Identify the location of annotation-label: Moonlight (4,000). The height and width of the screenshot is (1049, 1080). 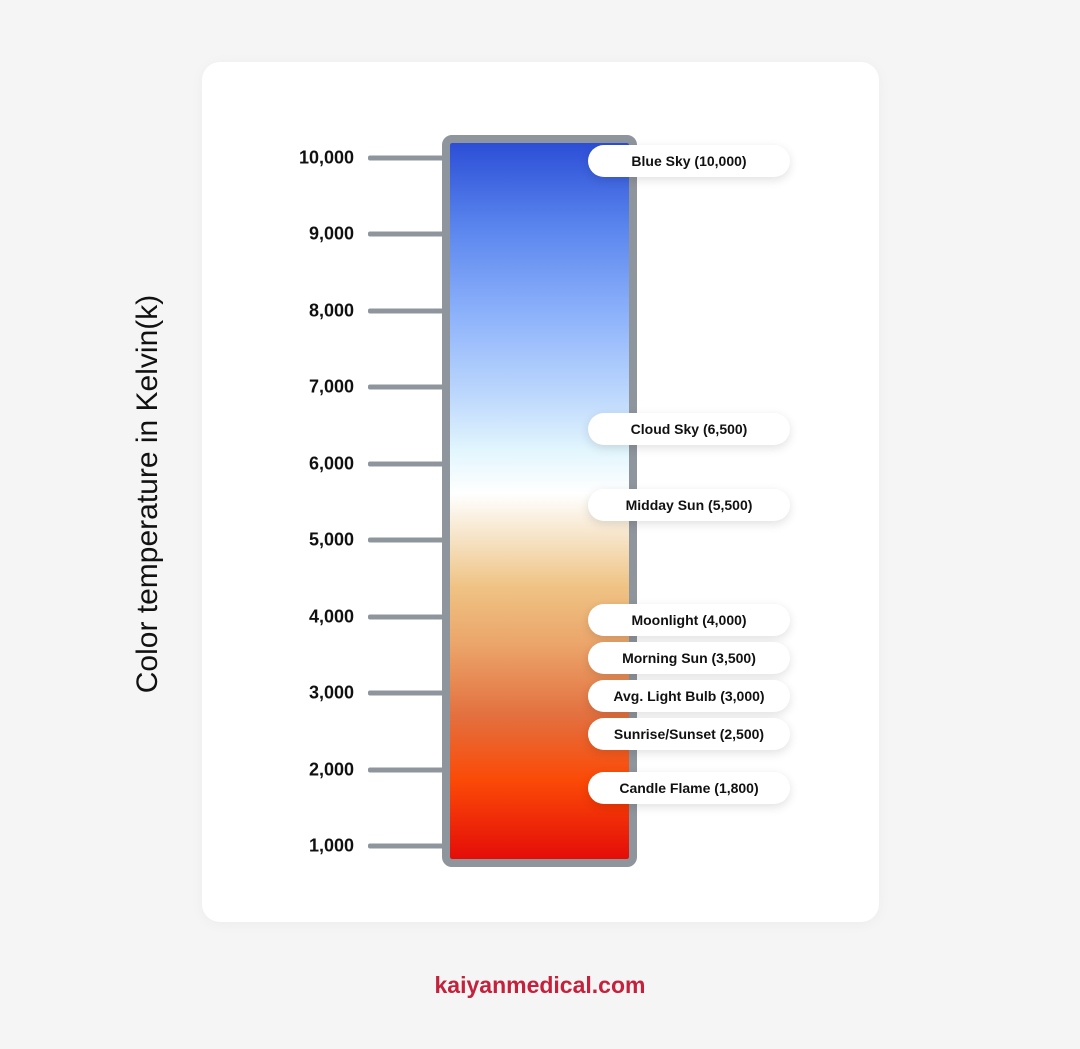
(689, 619).